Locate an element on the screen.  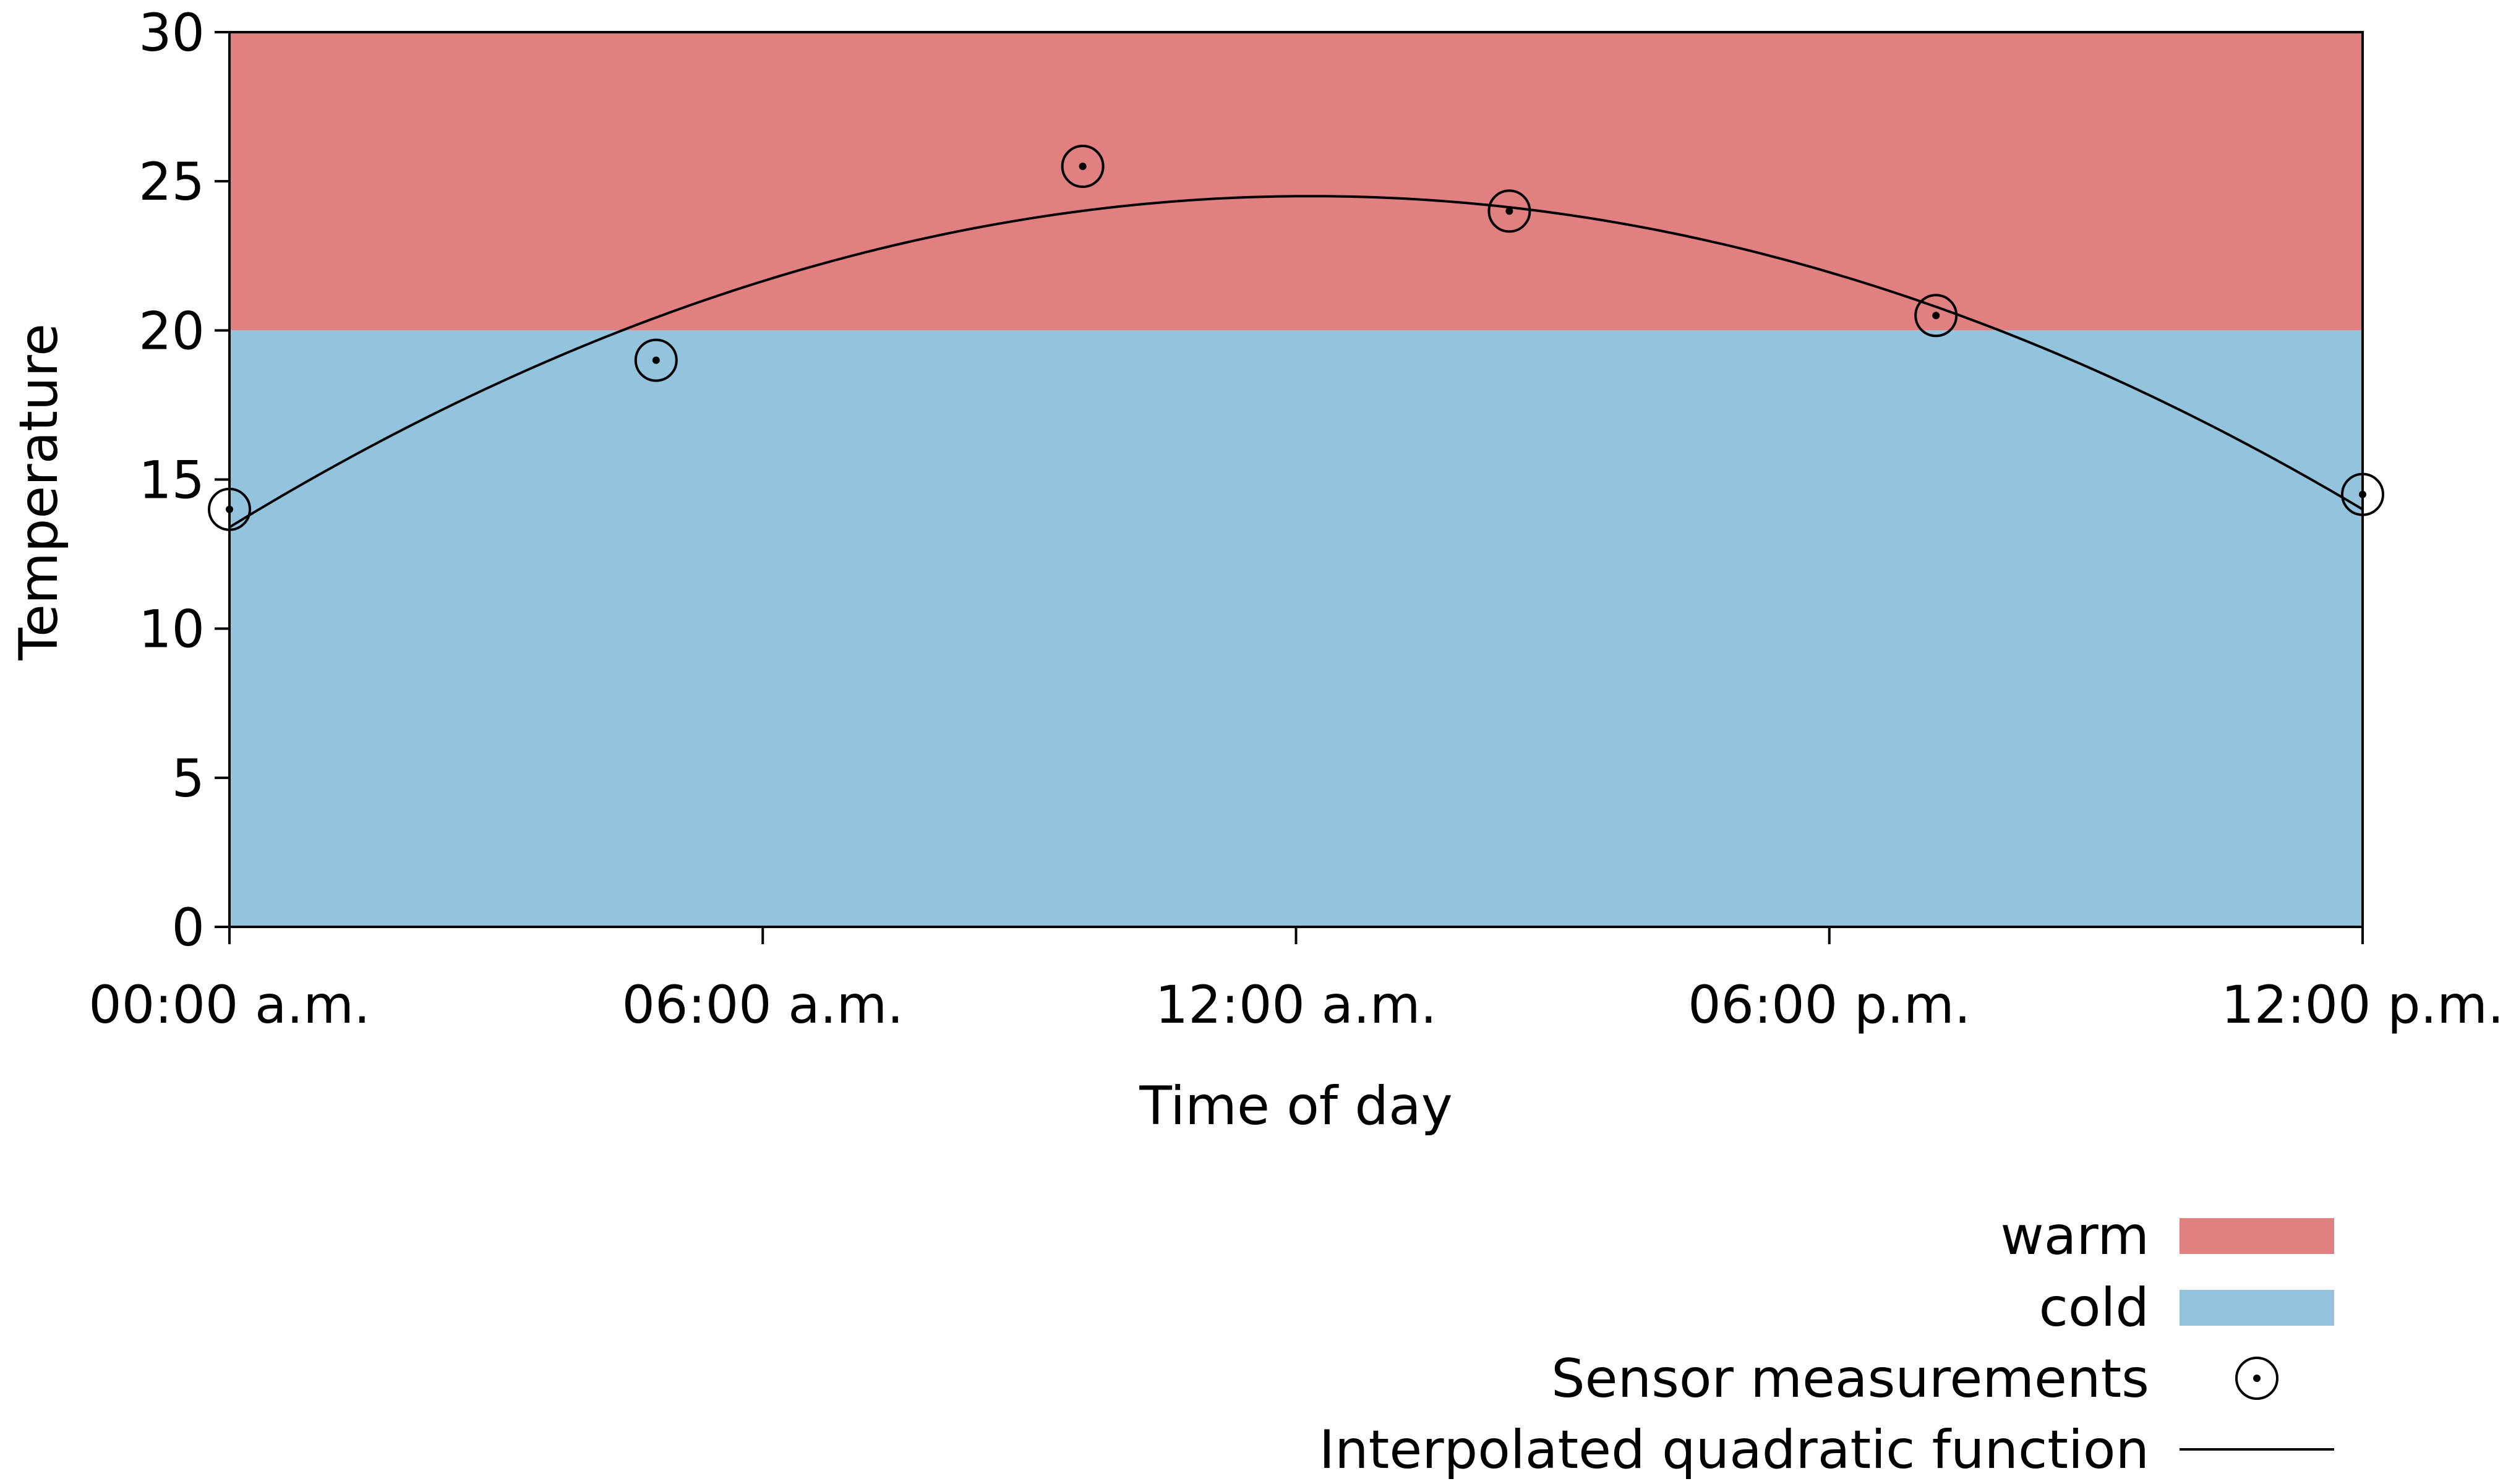
y-tick-label: 0 is located at coordinates (188, 927).